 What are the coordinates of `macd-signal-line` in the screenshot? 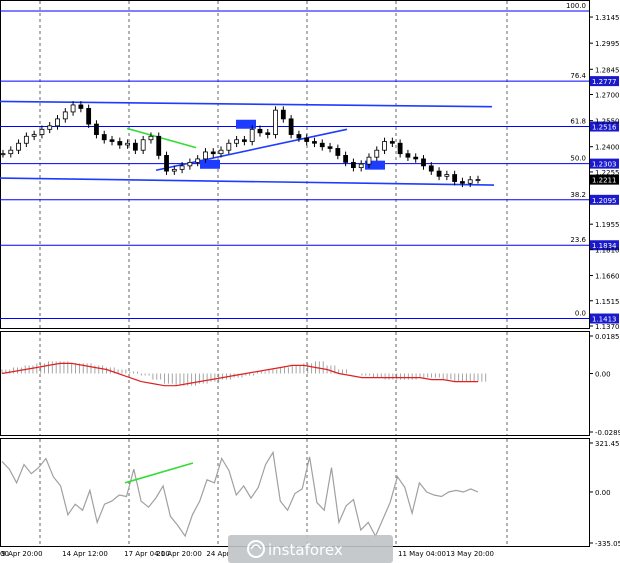 It's located at (239, 374).